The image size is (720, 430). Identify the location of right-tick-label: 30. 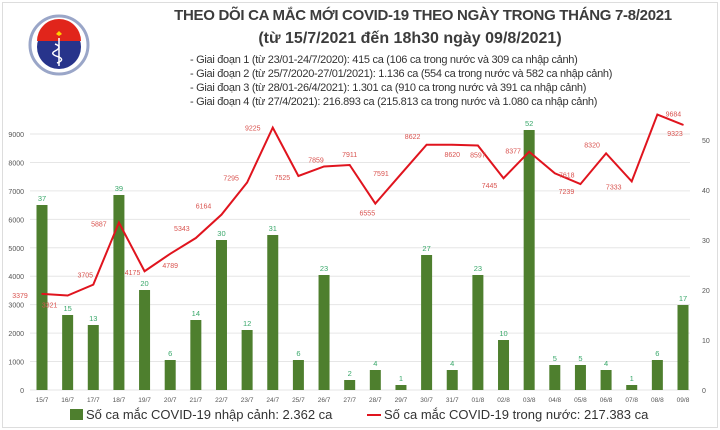
(706, 241).